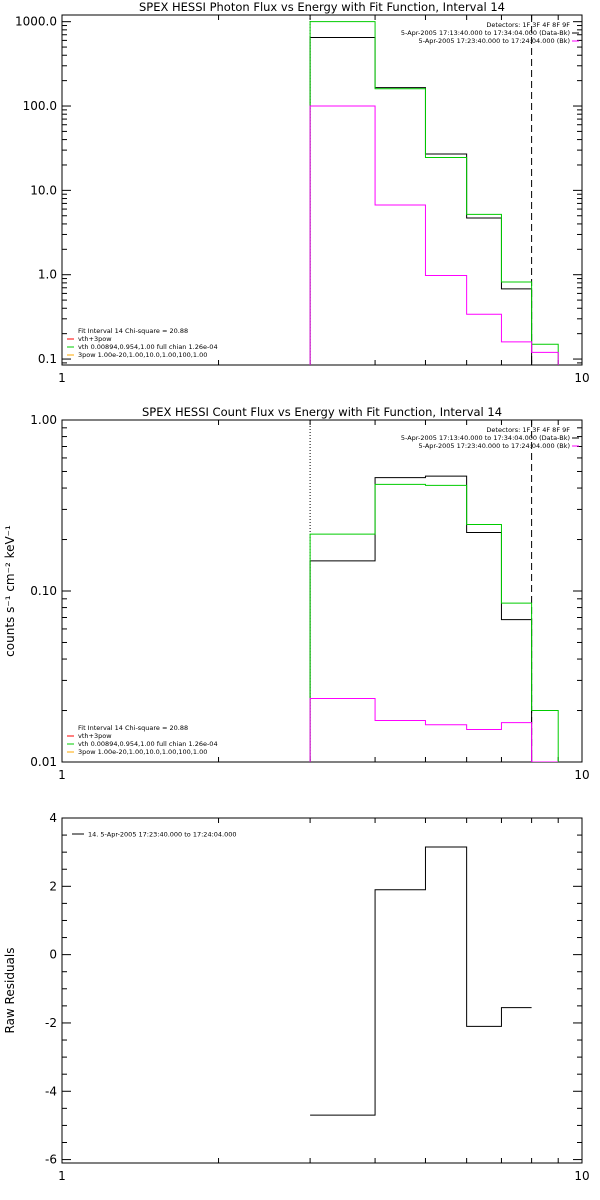  I want to click on series-residuals, so click(421, 981).